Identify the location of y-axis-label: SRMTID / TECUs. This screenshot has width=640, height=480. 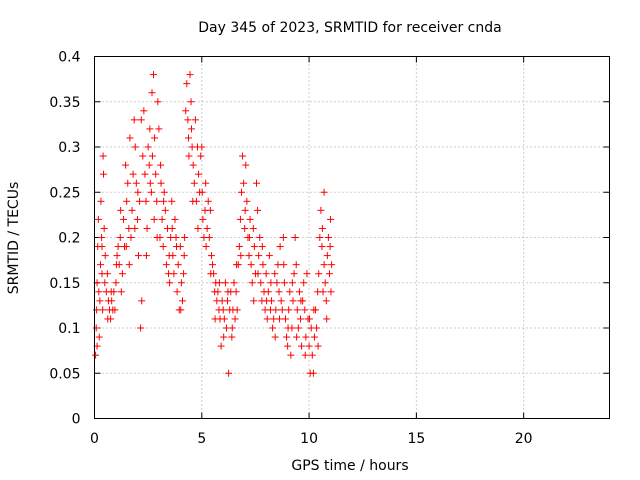
(14, 238).